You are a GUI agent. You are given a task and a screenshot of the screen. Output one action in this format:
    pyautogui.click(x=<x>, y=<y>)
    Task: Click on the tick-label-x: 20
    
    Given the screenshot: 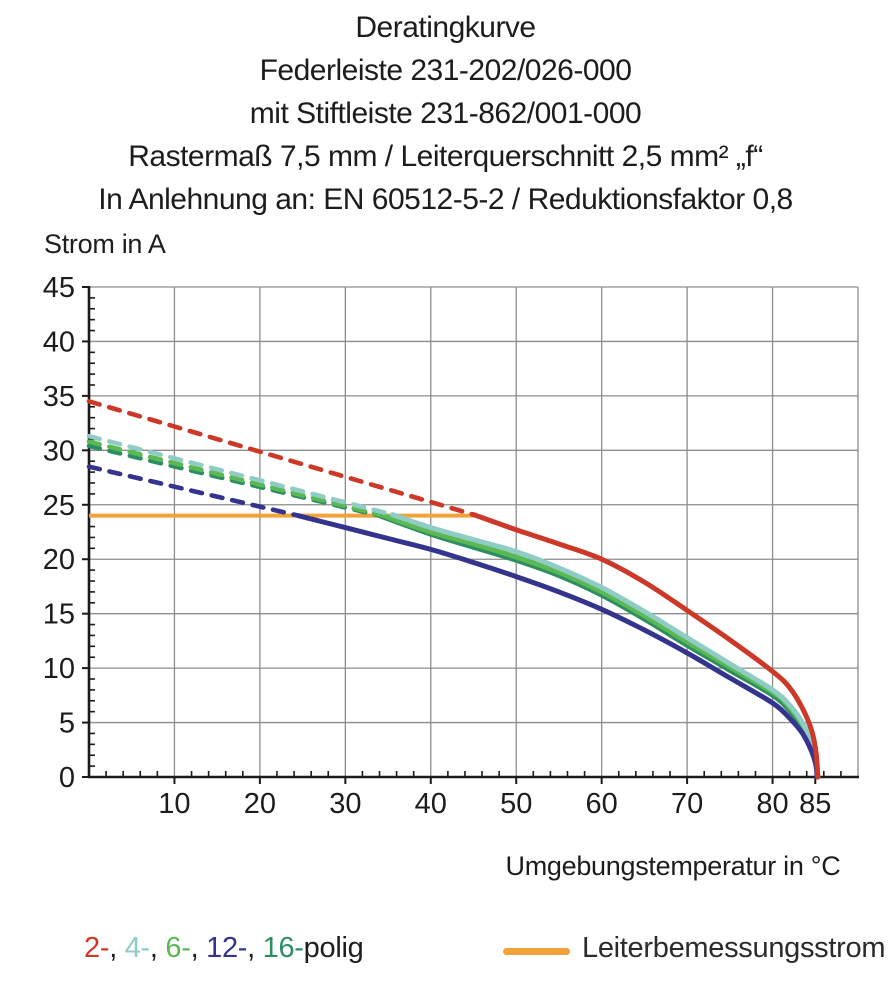 What is the action you would take?
    pyautogui.click(x=260, y=804)
    